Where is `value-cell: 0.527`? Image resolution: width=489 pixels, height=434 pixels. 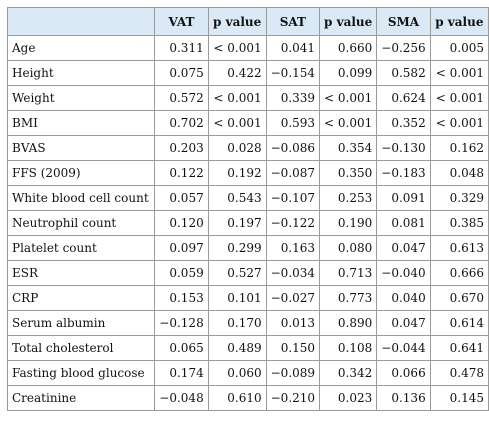
value-cell: 0.527 is located at coordinates (237, 273).